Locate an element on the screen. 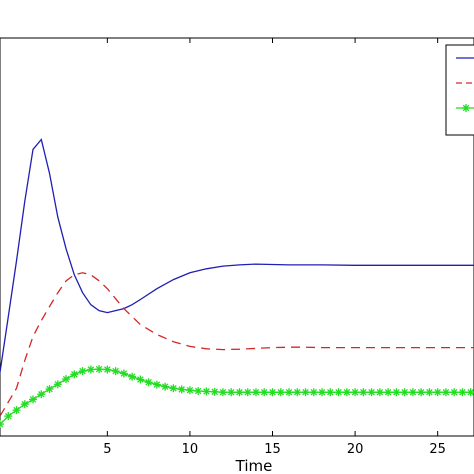  x-axis-title: Time is located at coordinates (254, 465).